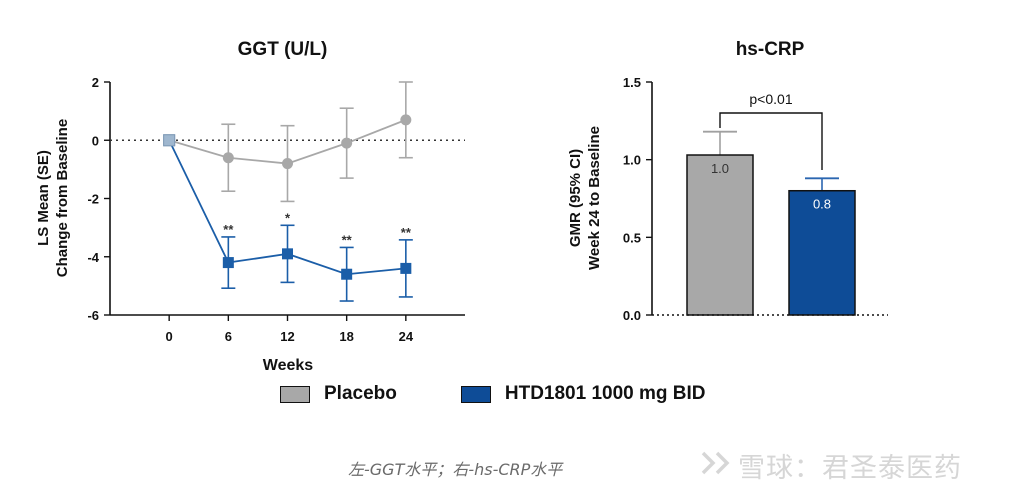 The height and width of the screenshot is (495, 1014). What do you see at coordinates (455, 469) in the screenshot?
I see `figure-caption: 左-GGT水平；右-hs-CRP水平` at bounding box center [455, 469].